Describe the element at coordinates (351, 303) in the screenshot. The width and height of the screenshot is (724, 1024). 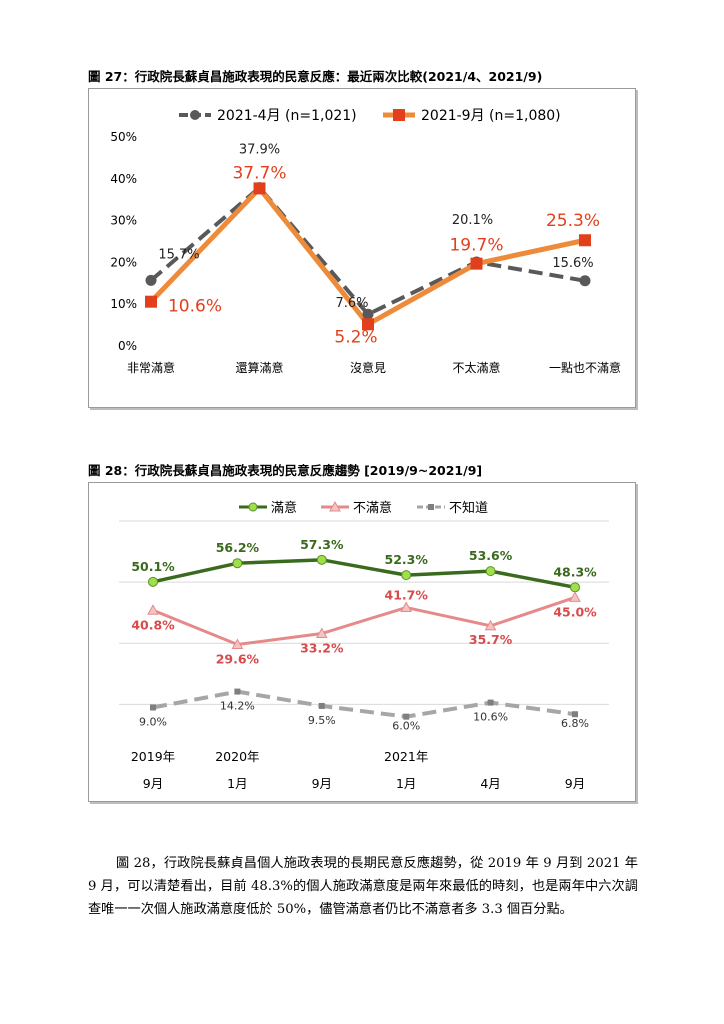
I see `data-label-2021-04: 7.6%` at that location.